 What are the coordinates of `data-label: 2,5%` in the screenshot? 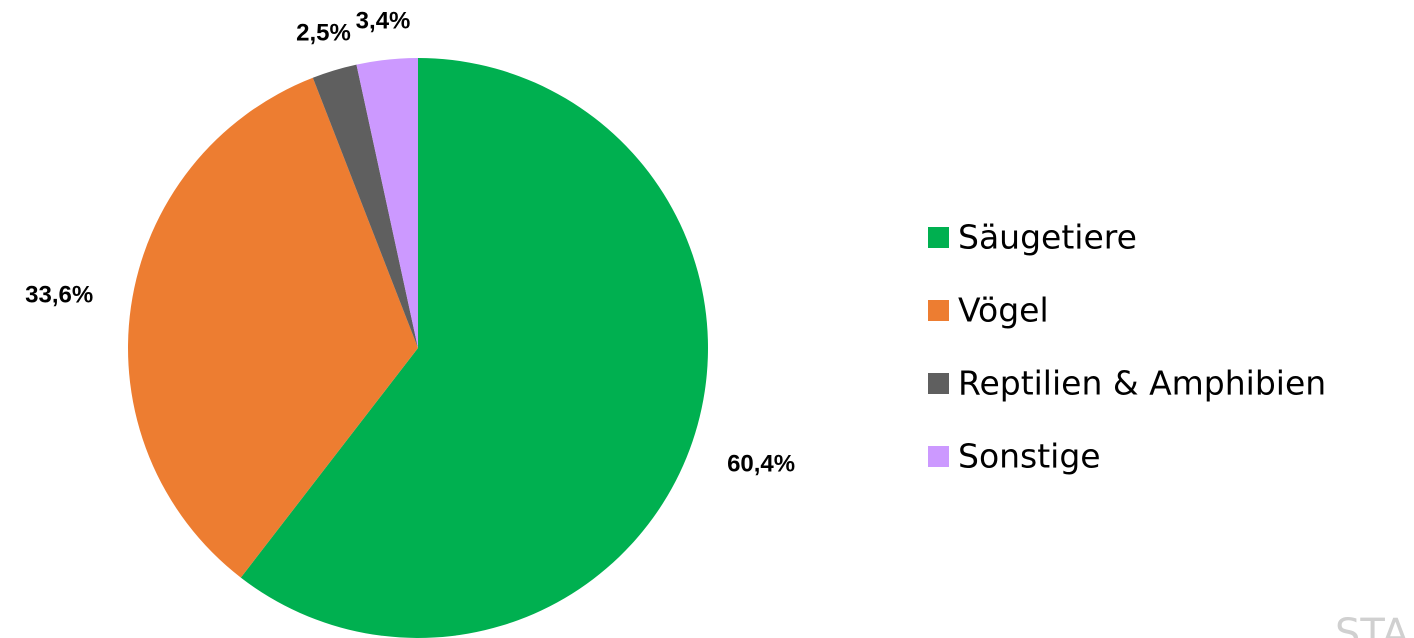 It's located at (323, 33).